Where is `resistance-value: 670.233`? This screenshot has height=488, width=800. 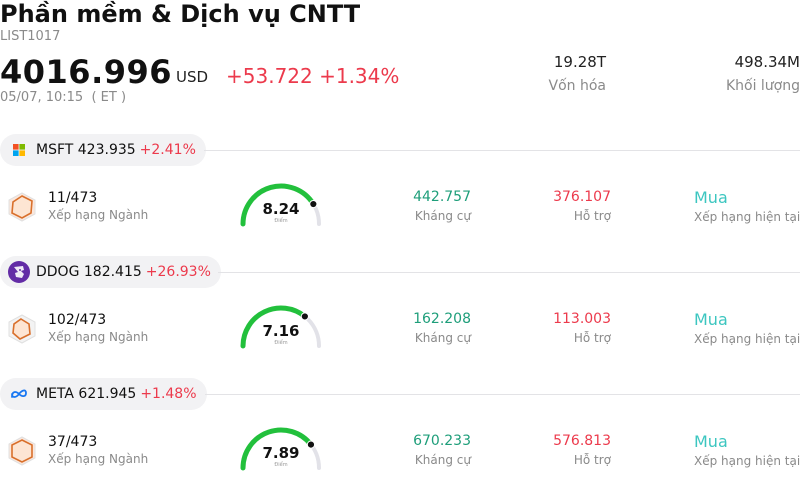 resistance-value: 670.233 is located at coordinates (442, 441).